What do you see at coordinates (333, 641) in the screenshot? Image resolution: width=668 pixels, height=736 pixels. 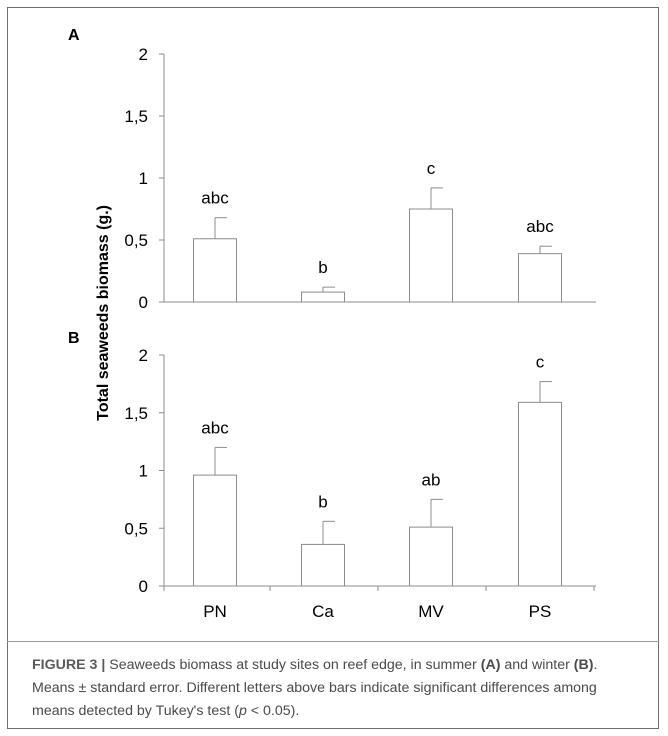 I see `caption-divider` at bounding box center [333, 641].